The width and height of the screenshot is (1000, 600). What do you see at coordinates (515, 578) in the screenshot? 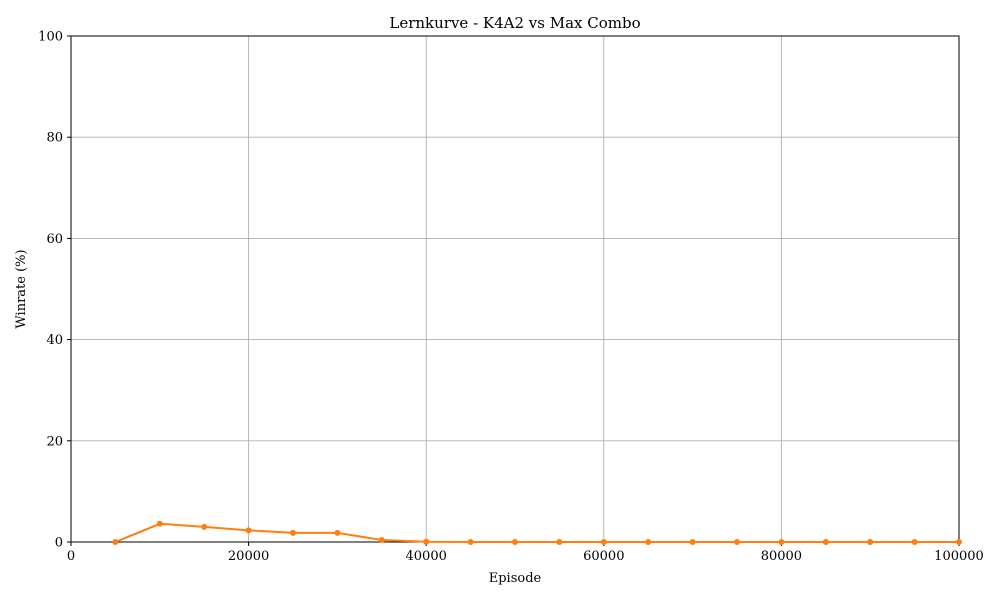
I see `x-axis-title: Episode` at bounding box center [515, 578].